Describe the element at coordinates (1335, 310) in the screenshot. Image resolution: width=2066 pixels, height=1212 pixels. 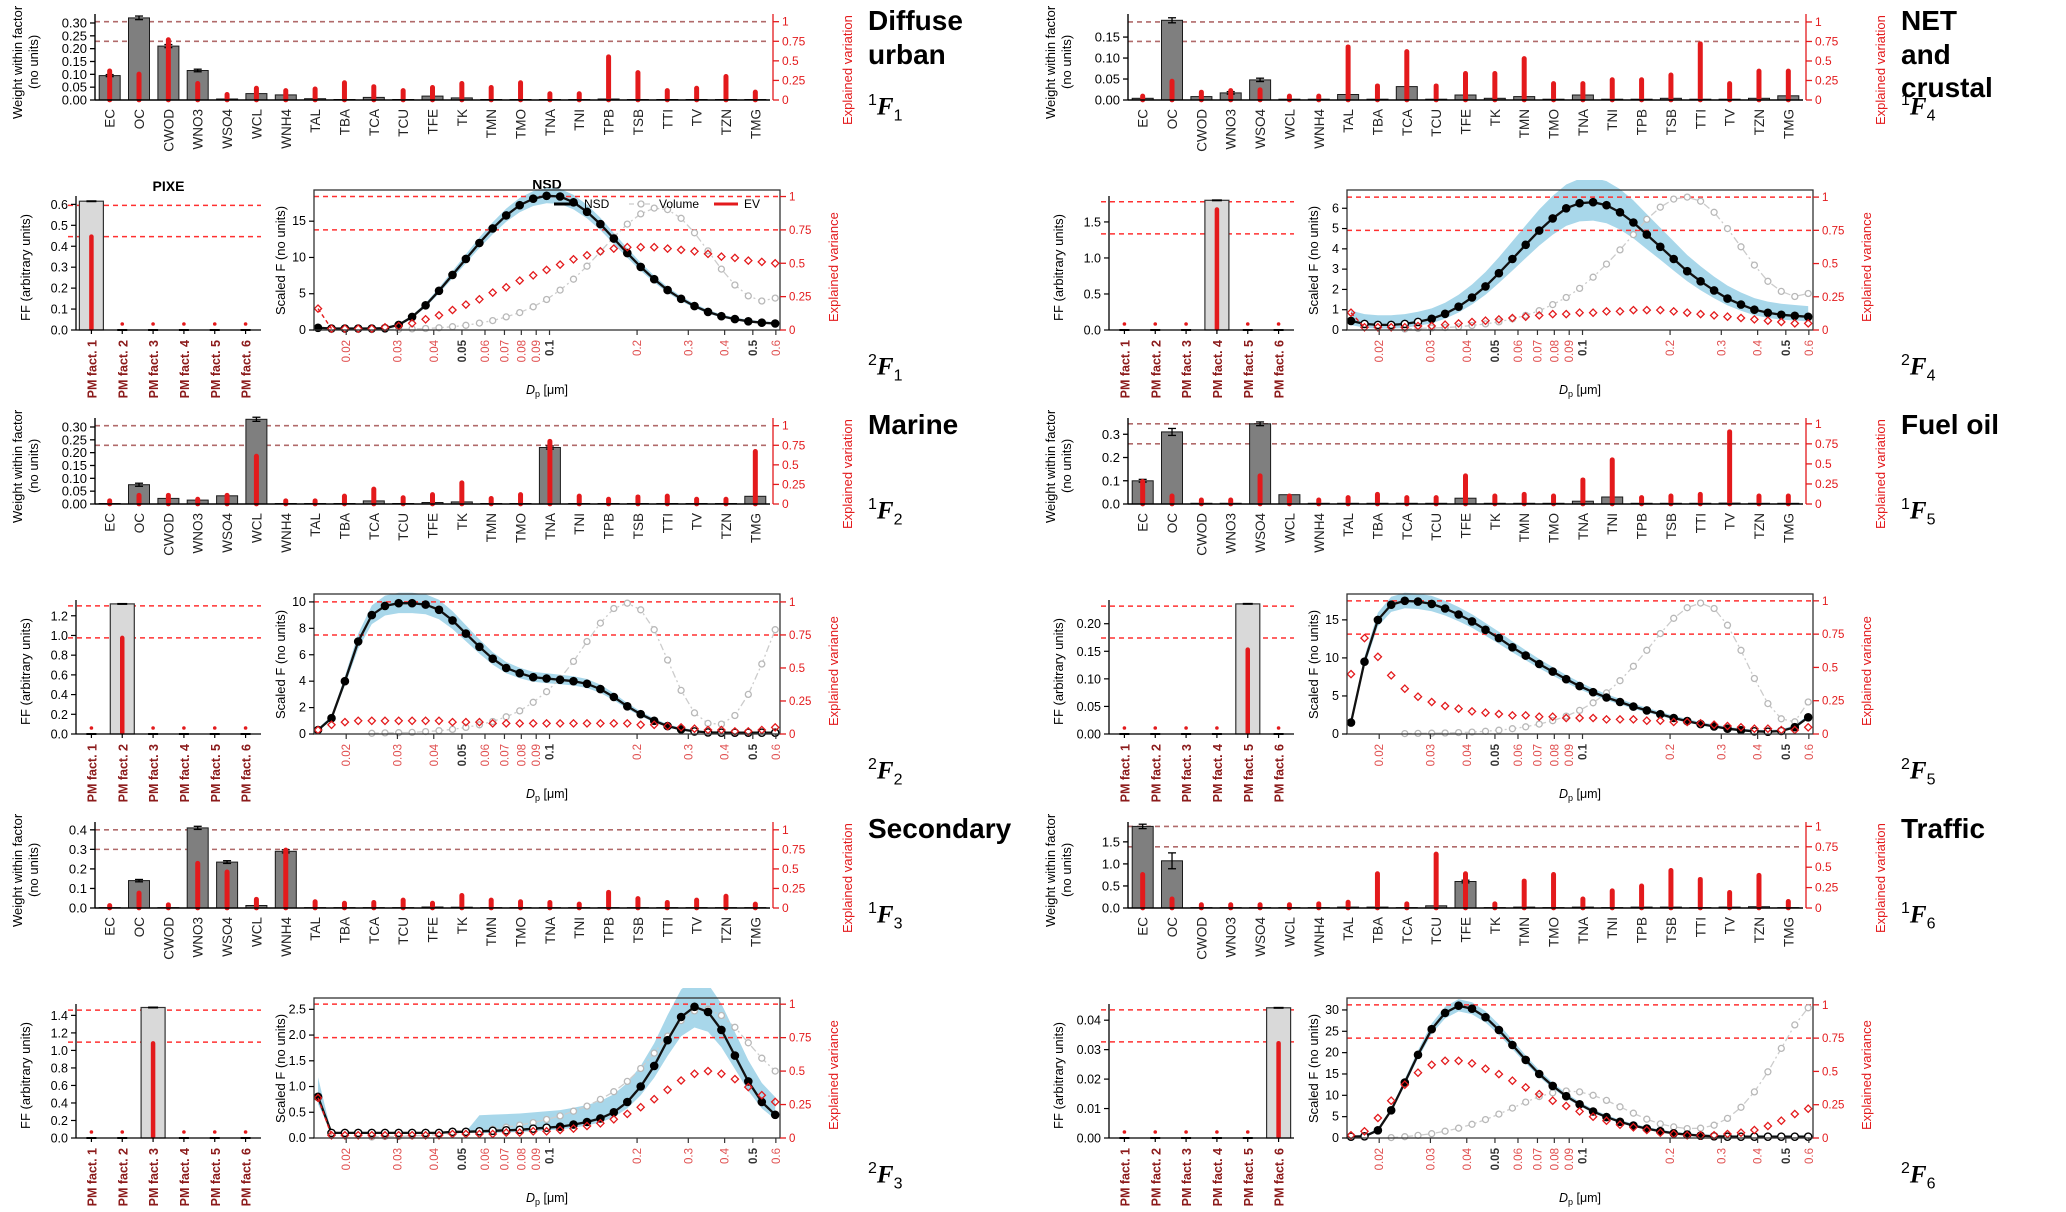
I see `svg-text: 1` at that location.